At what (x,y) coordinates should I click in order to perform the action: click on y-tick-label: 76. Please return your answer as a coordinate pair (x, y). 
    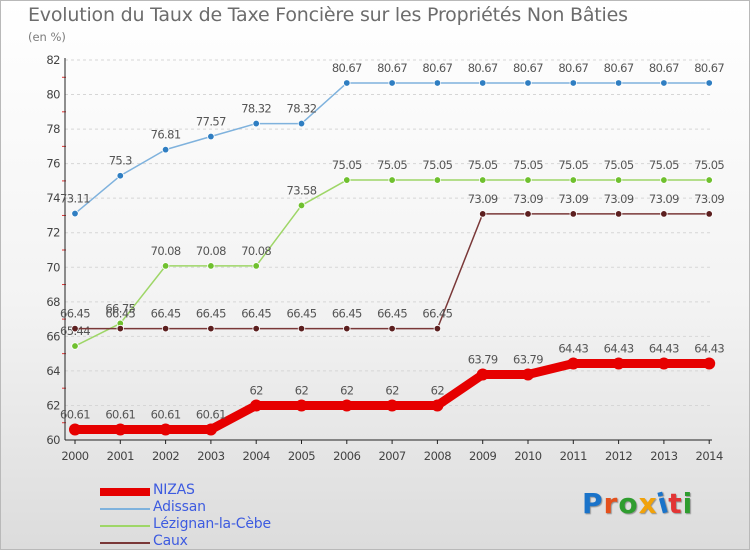
    Looking at the image, I should click on (53, 164).